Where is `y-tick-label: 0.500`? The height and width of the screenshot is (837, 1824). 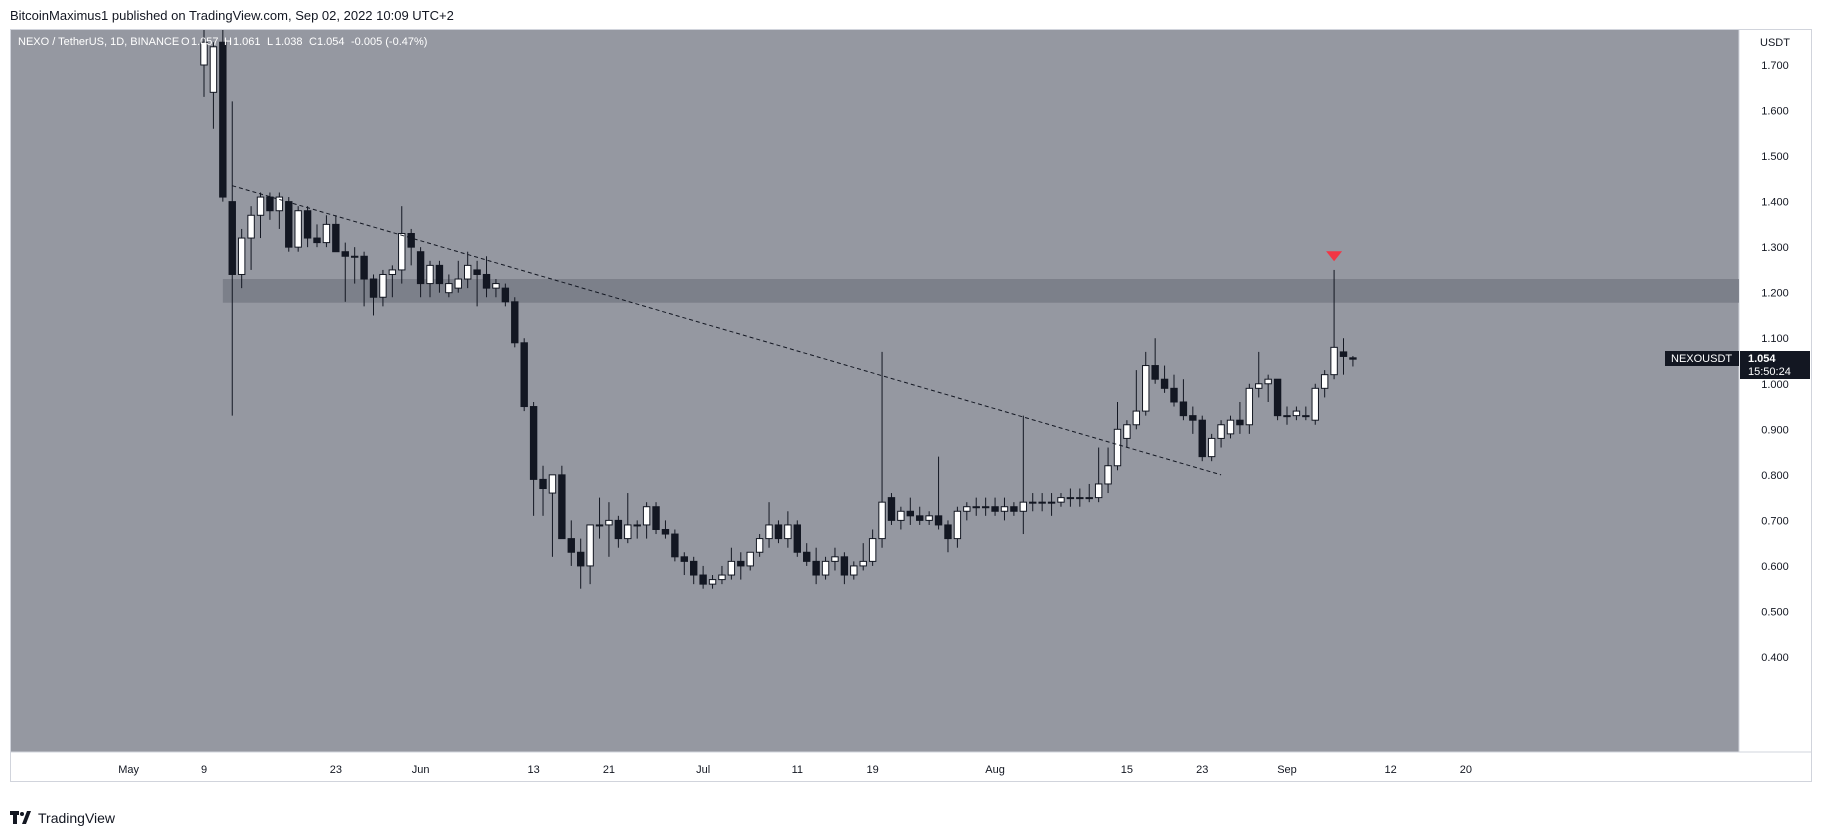 y-tick-label: 0.500 is located at coordinates (1775, 612).